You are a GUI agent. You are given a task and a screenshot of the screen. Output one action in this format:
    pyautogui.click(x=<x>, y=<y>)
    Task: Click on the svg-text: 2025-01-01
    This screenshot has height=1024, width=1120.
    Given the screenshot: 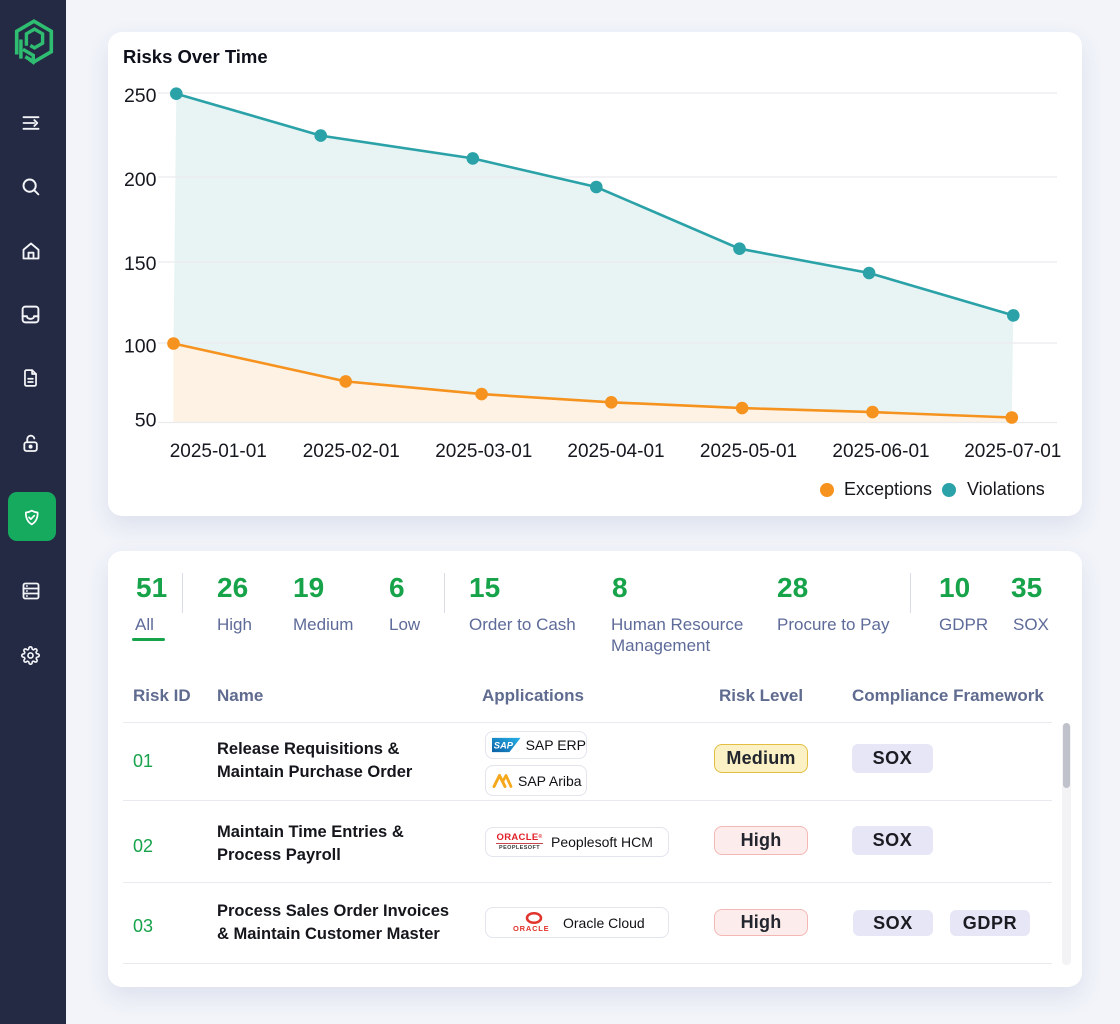 What is the action you would take?
    pyautogui.click(x=218, y=451)
    